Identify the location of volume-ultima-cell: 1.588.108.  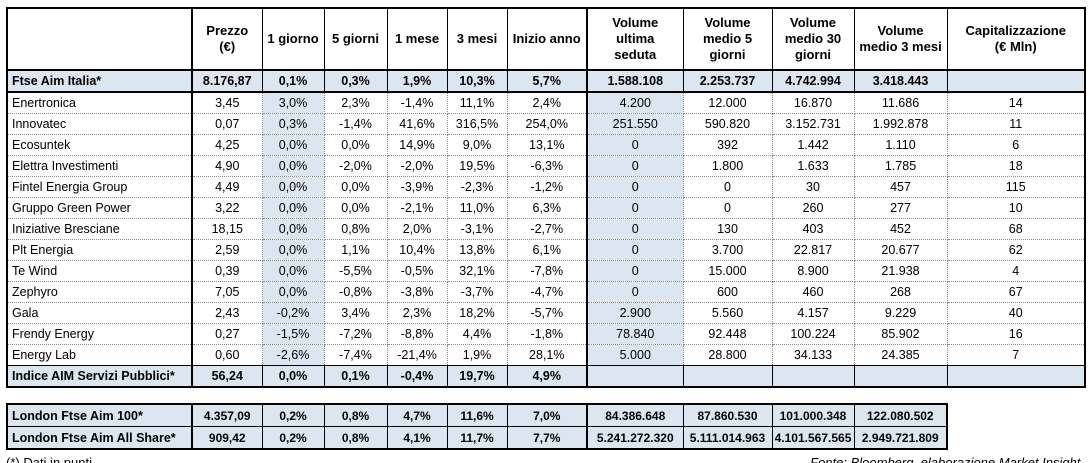
(635, 81).